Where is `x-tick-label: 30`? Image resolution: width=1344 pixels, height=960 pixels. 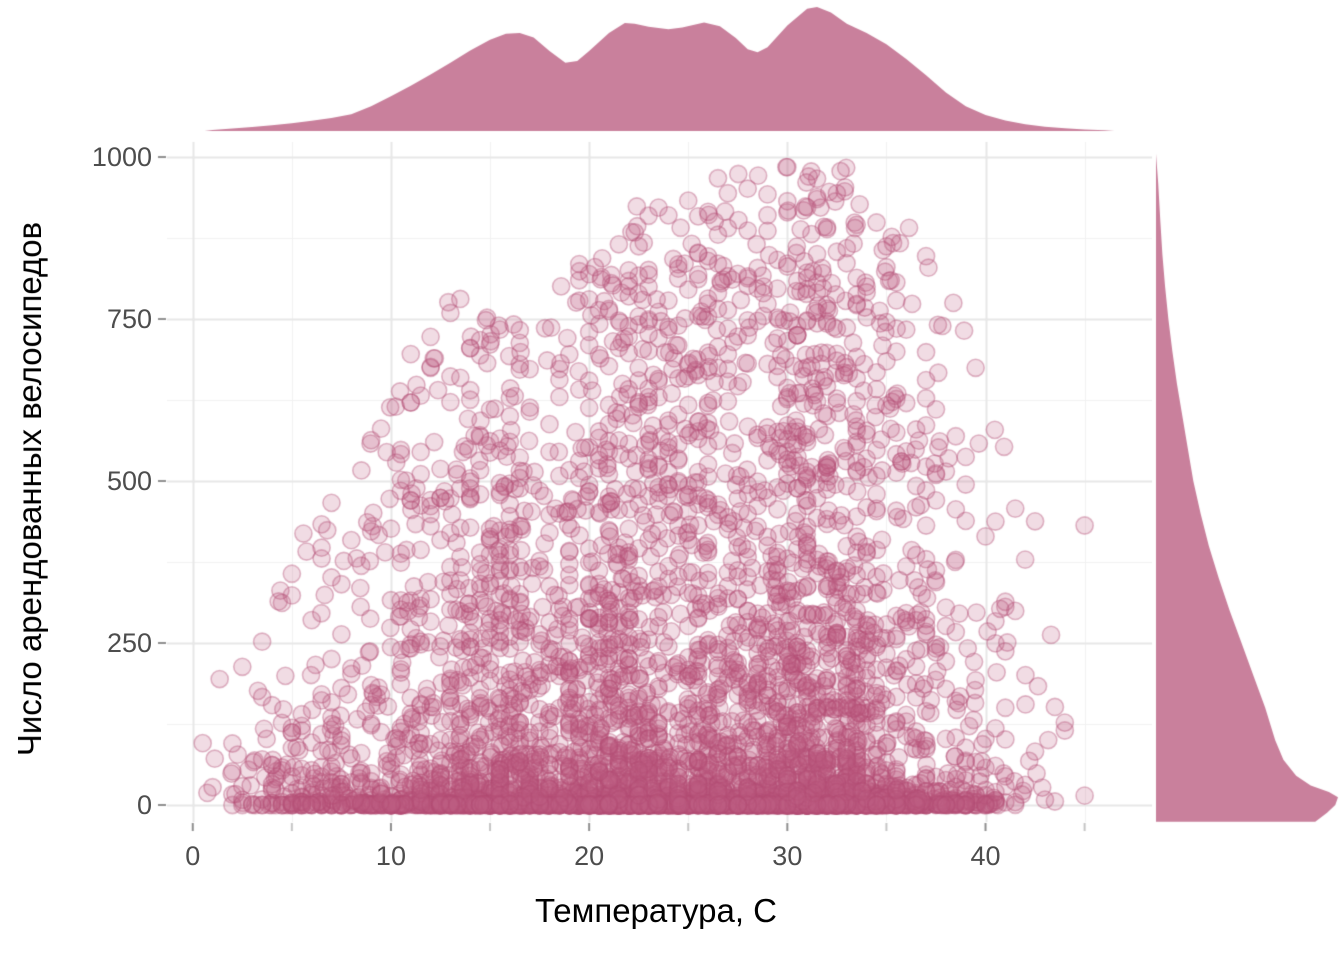 x-tick-label: 30 is located at coordinates (787, 856).